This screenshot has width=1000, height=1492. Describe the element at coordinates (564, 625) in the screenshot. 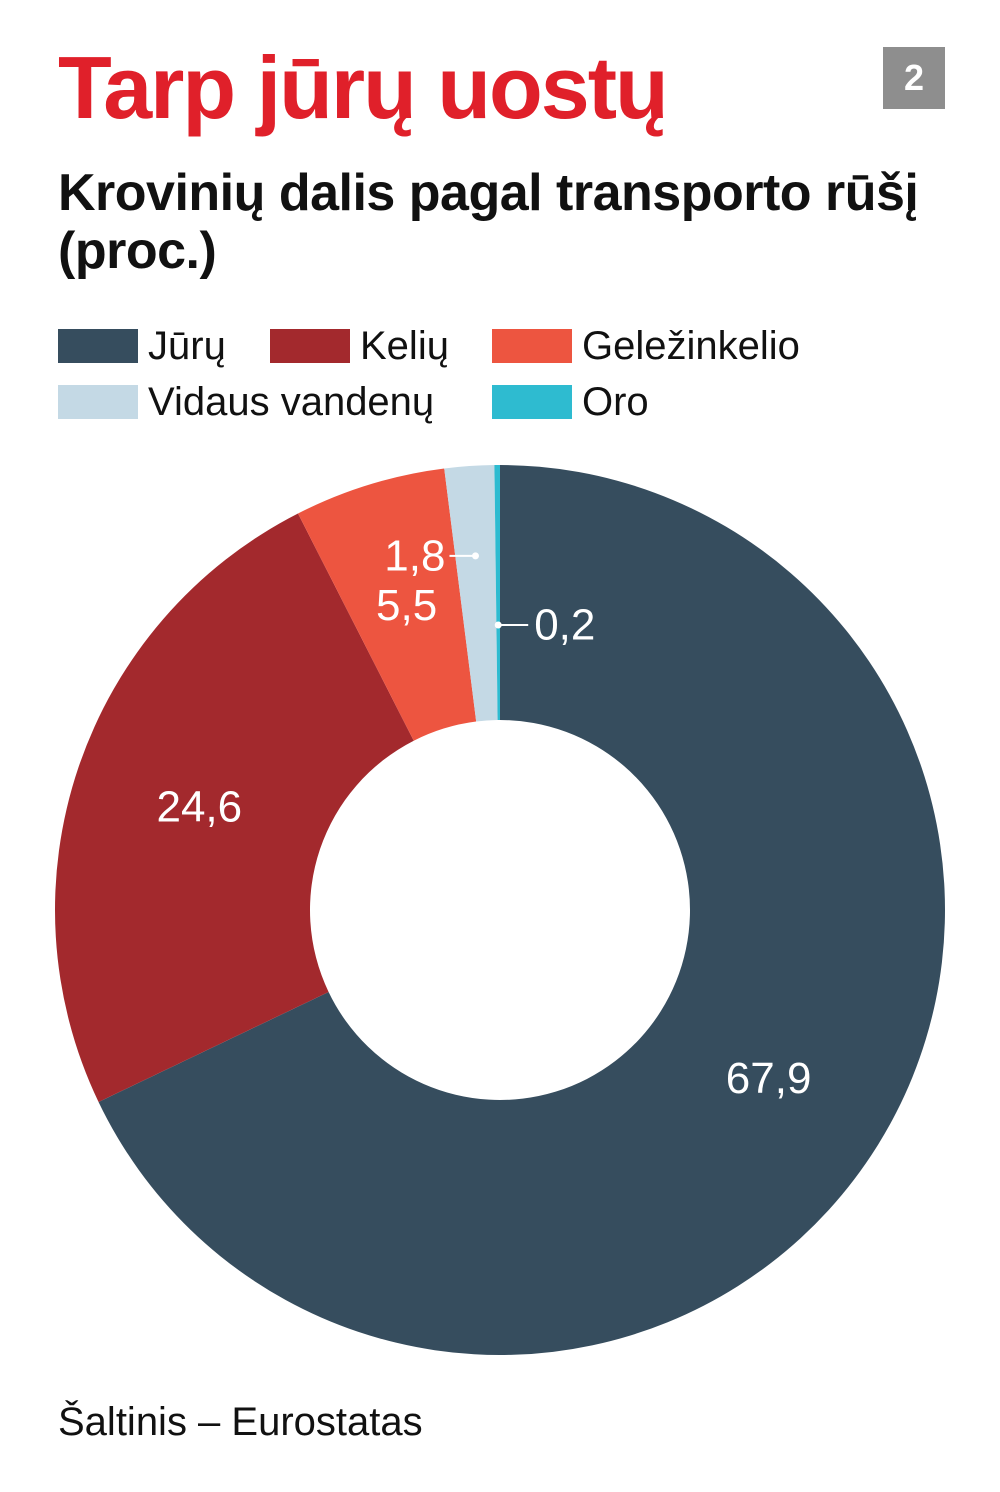

I see `data-label-oro: 0,2` at that location.